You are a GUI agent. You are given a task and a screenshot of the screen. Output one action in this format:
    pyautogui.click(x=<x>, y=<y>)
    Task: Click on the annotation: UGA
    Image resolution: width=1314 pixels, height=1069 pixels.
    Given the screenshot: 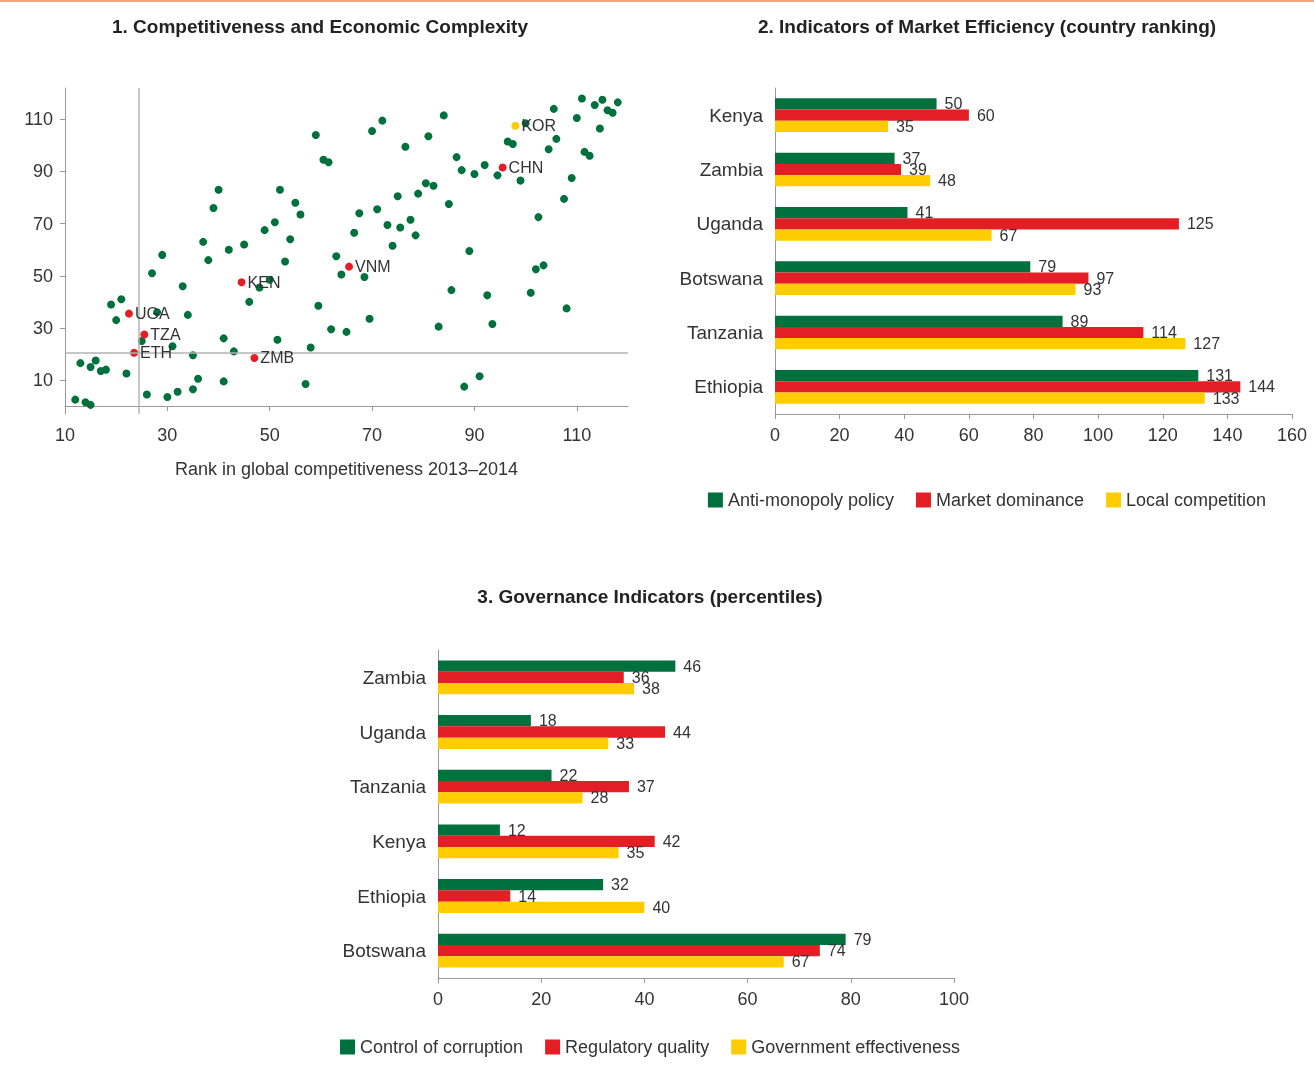 What is the action you would take?
    pyautogui.click(x=152, y=314)
    